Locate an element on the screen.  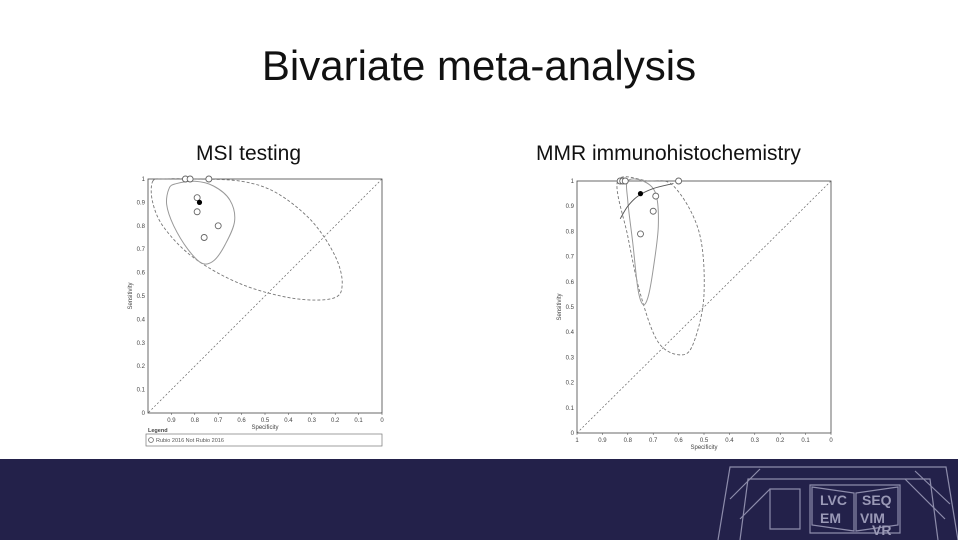
legend-title: Legend is located at coordinates (158, 431).